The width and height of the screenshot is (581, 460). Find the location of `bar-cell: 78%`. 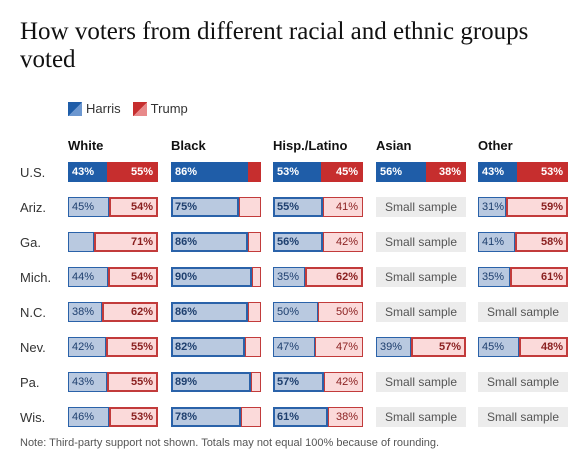

bar-cell: 78% is located at coordinates (216, 417).